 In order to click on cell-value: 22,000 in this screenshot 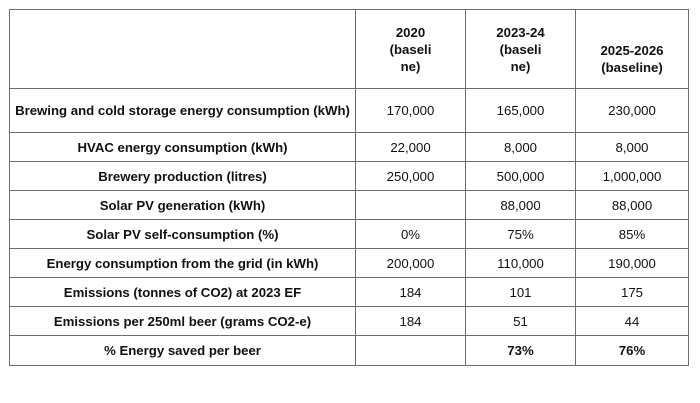, I will do `click(410, 147)`.